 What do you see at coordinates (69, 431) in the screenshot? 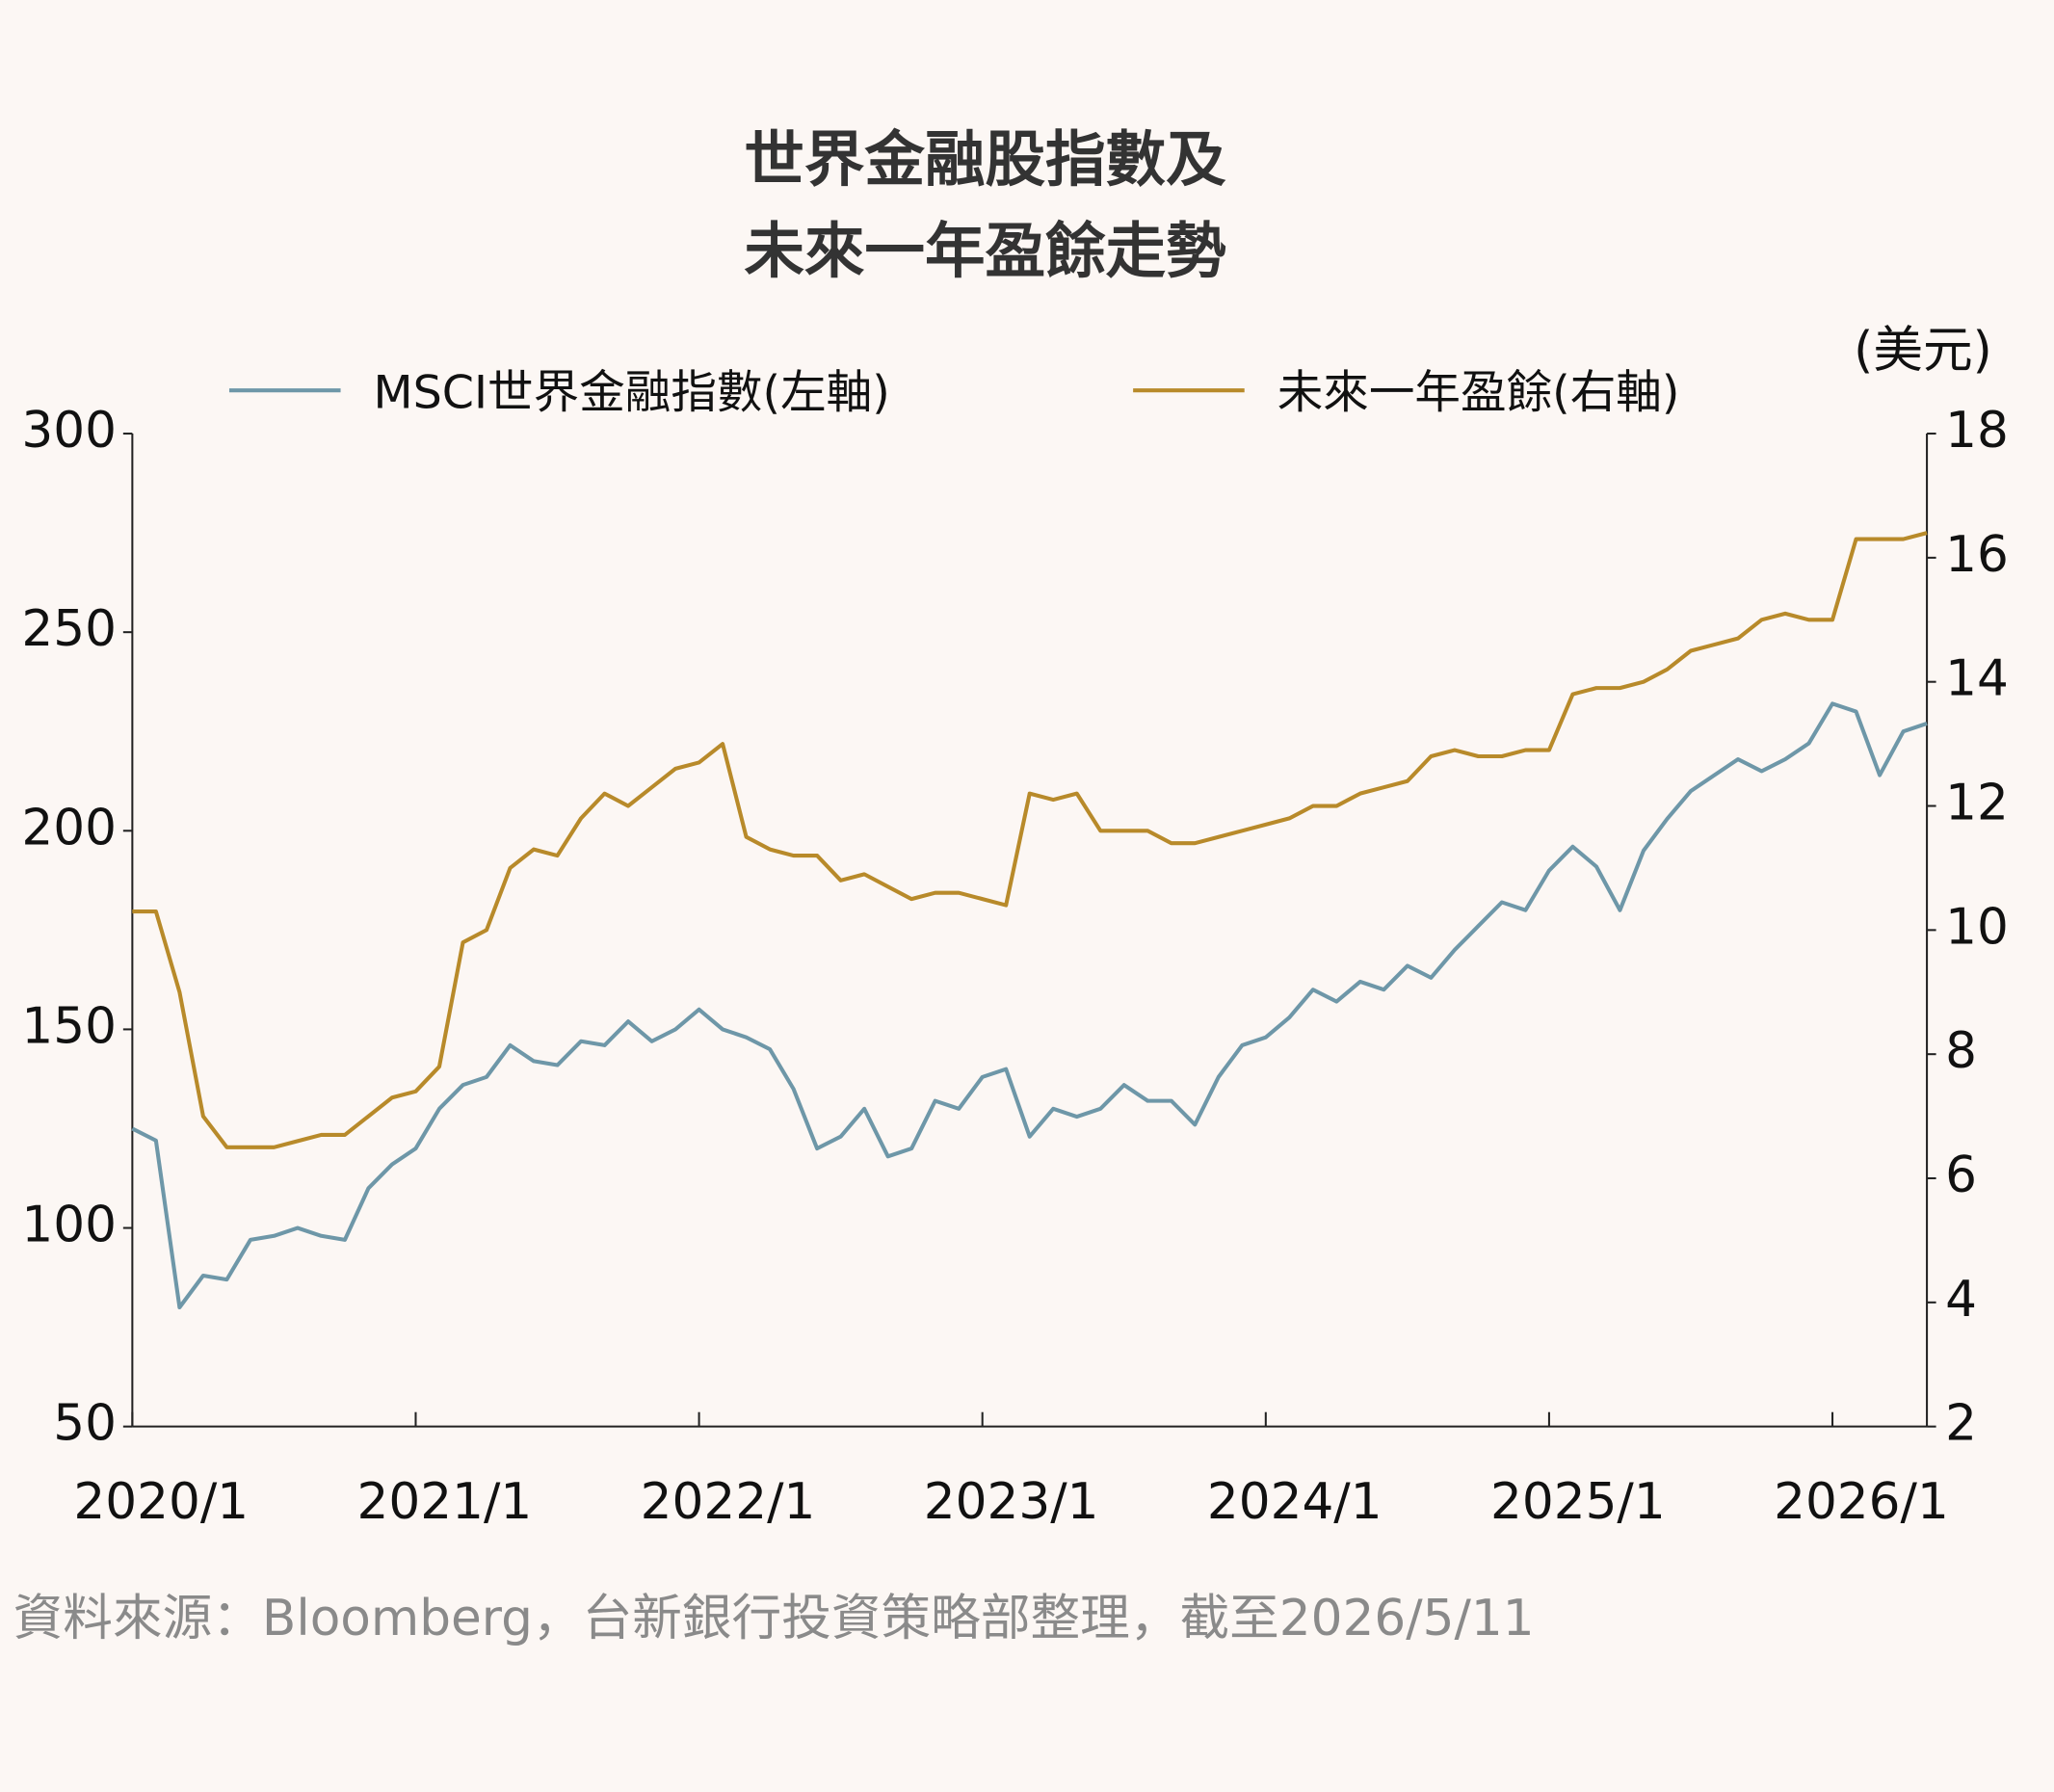
I see `y-tick-label: 300` at bounding box center [69, 431].